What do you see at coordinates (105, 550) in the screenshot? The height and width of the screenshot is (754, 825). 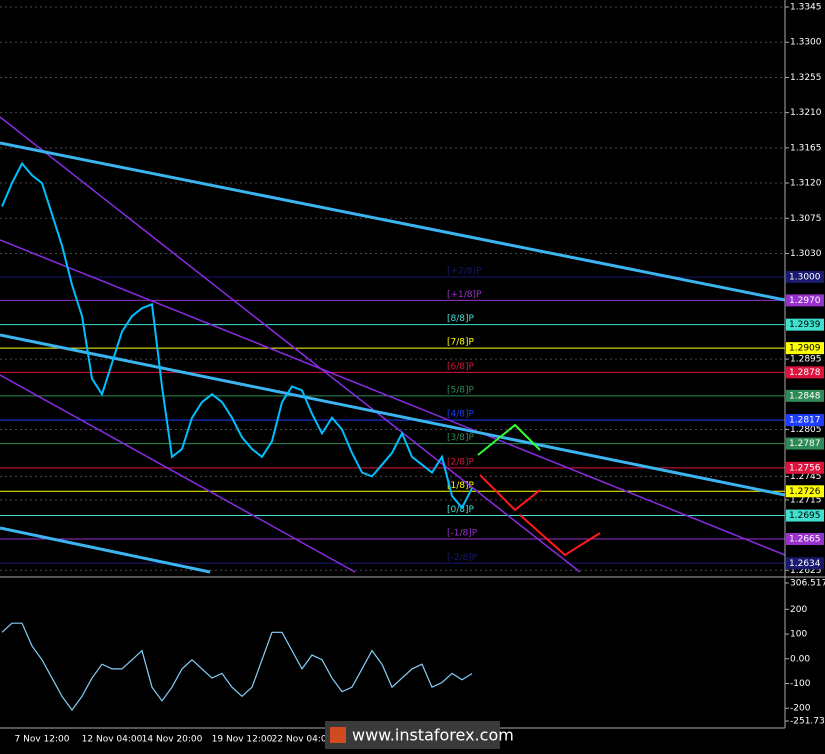 I see `trend-line` at bounding box center [105, 550].